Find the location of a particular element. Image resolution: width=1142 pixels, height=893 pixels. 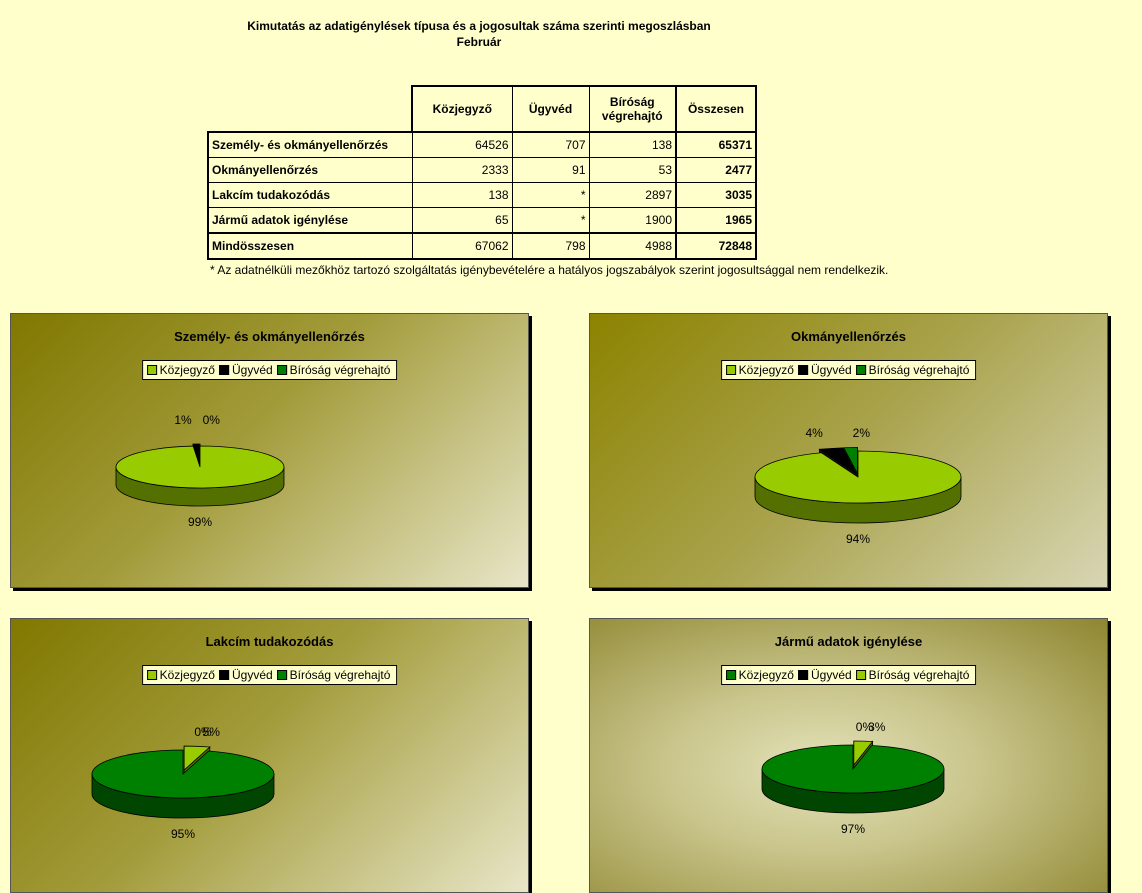

col-header: Bíróság végrehajtó is located at coordinates (632, 109).